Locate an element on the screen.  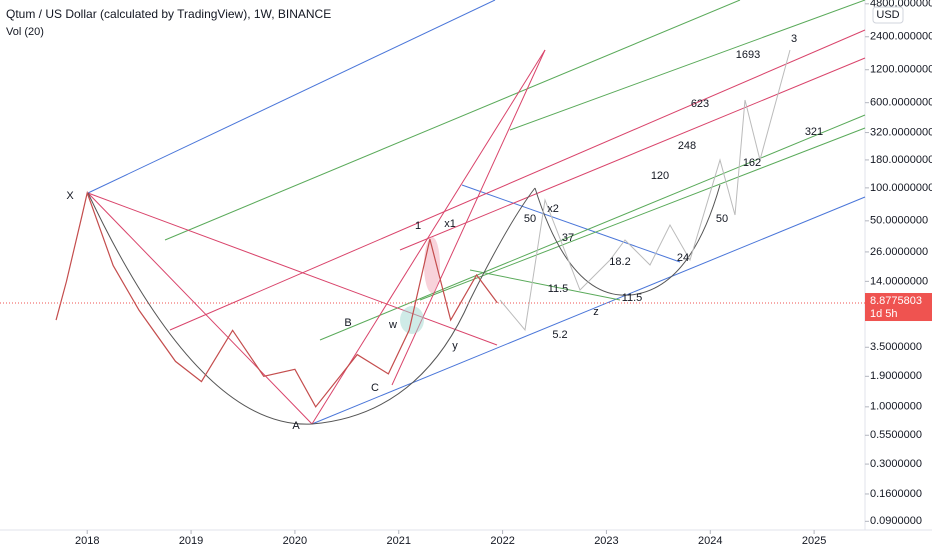
y-tick-label: 1.9000000 is located at coordinates (896, 376).